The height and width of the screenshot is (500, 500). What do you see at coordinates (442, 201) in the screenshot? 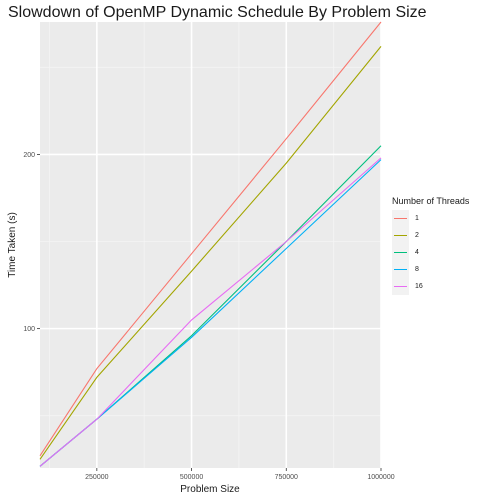
I see `legend-title: Number of Threads` at bounding box center [442, 201].